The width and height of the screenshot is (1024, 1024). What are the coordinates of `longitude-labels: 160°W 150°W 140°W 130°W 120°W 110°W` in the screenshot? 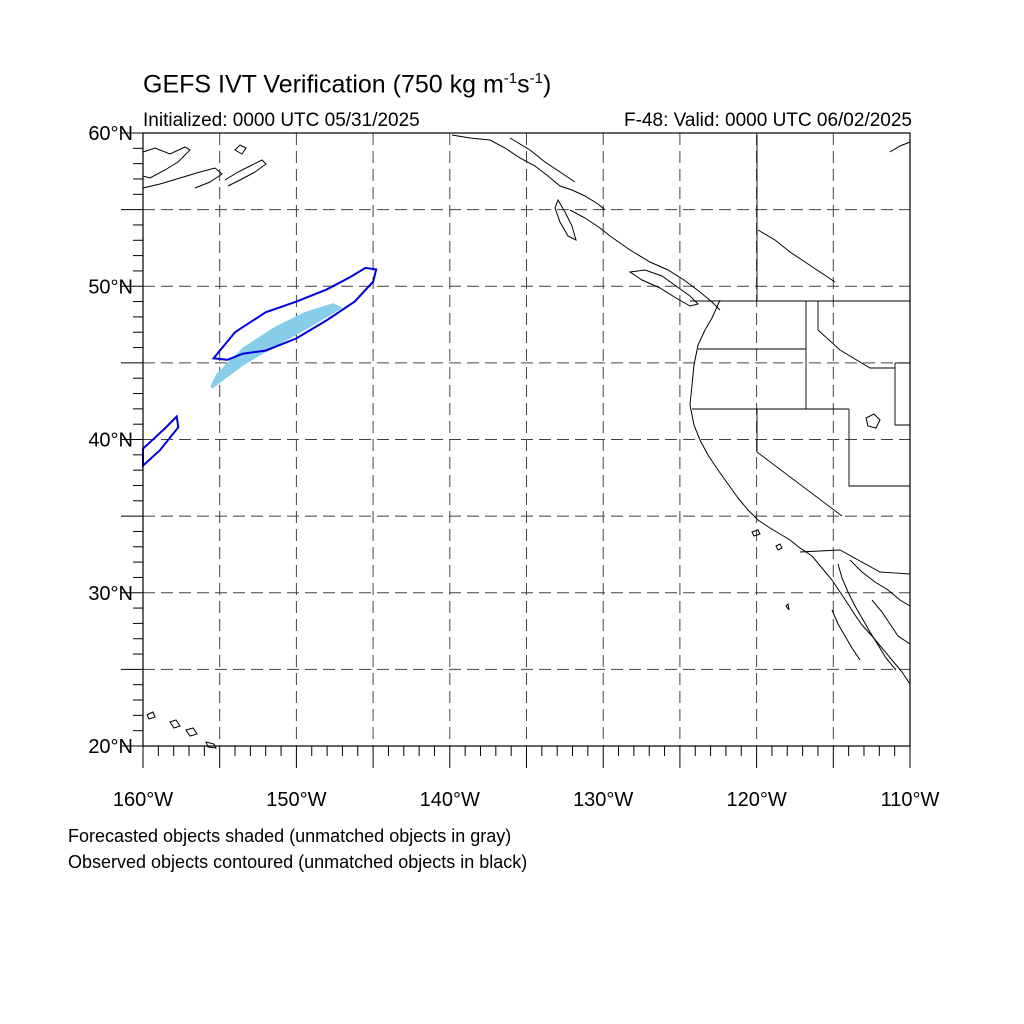 It's located at (526, 800).